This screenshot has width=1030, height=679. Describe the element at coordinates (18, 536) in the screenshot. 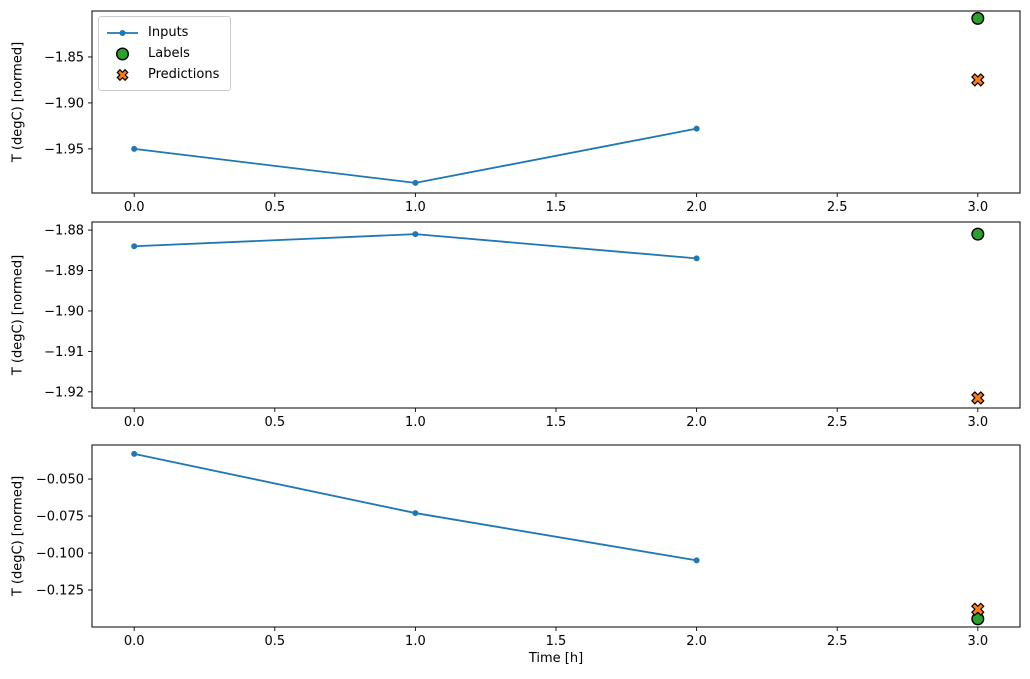

I see `y-axis-label-bottom: T (degC) [normed]` at that location.